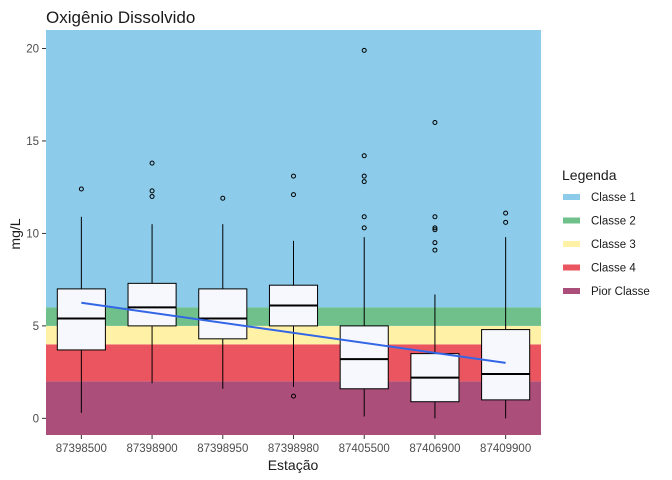  Describe the element at coordinates (120, 17) in the screenshot. I see `chart-title: Oxigênio Dissolvido` at that location.